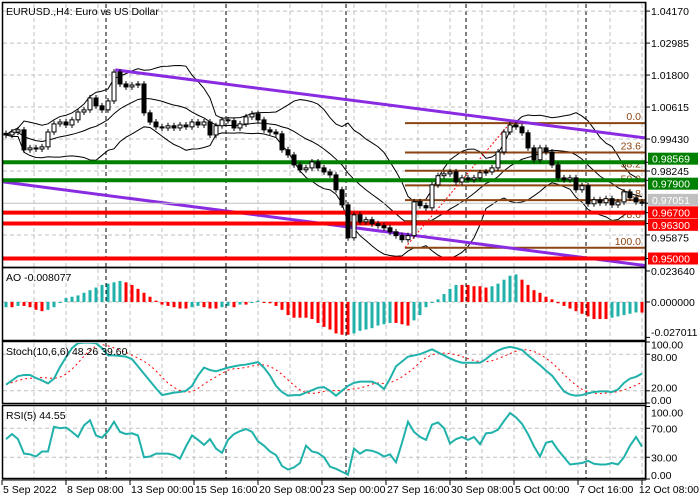  I want to click on rsi-pane, so click(324, 444).